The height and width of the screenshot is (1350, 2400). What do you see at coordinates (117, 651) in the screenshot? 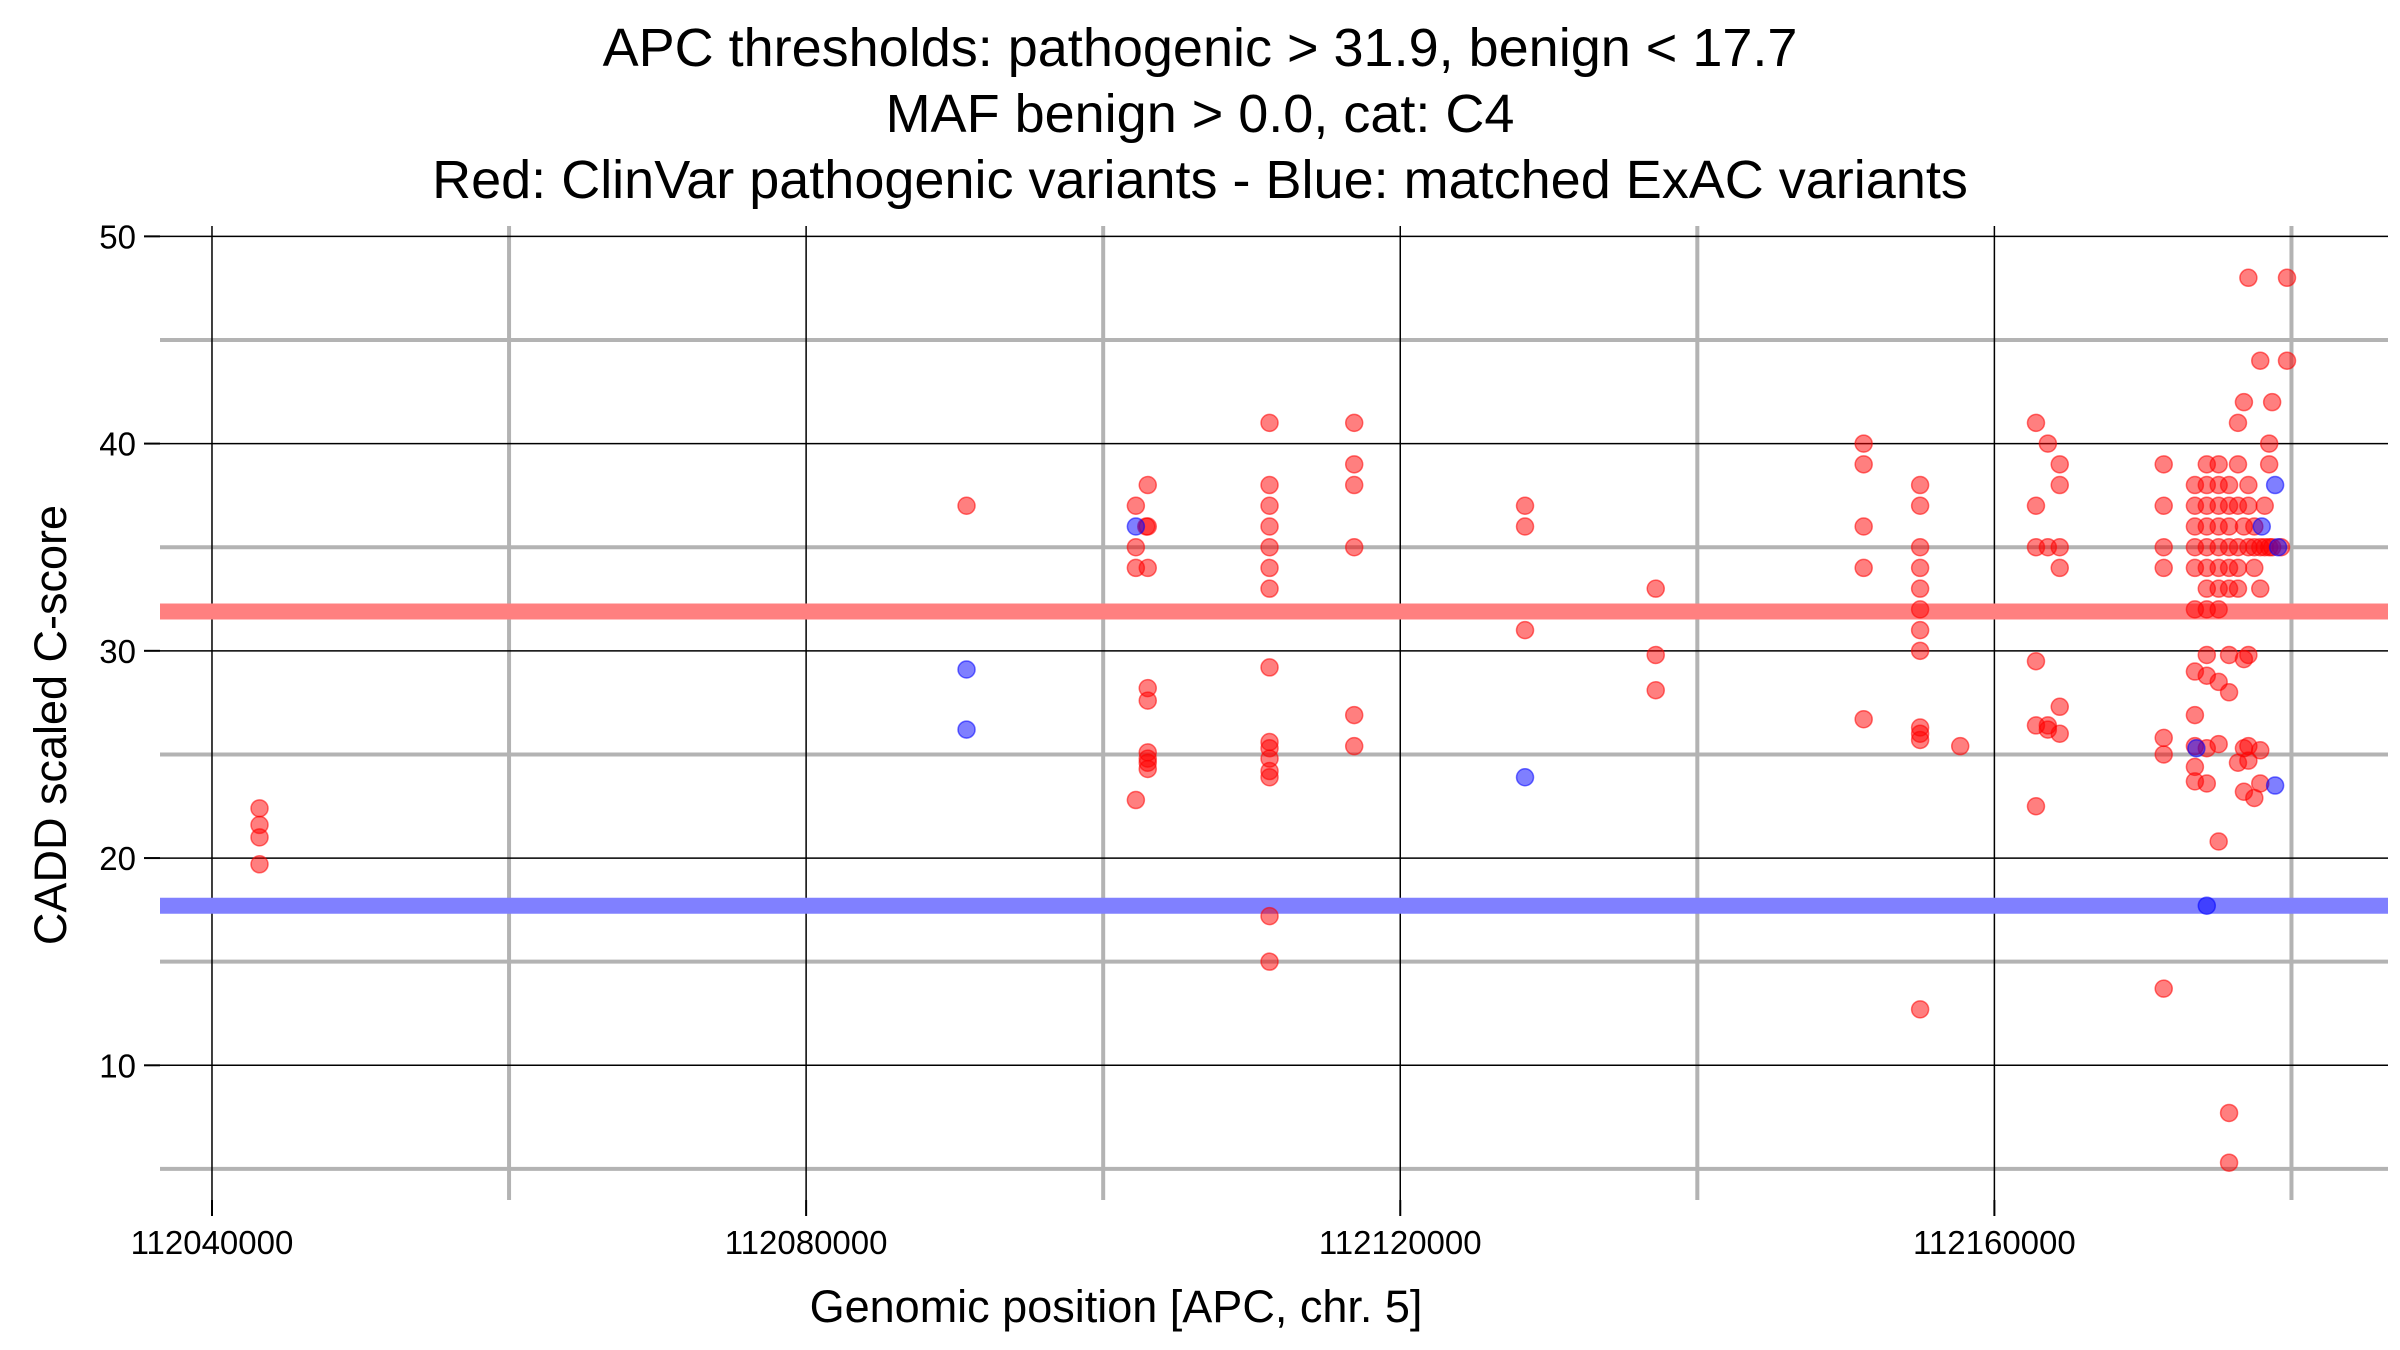
I see `y-tick-label: 30` at bounding box center [117, 651].